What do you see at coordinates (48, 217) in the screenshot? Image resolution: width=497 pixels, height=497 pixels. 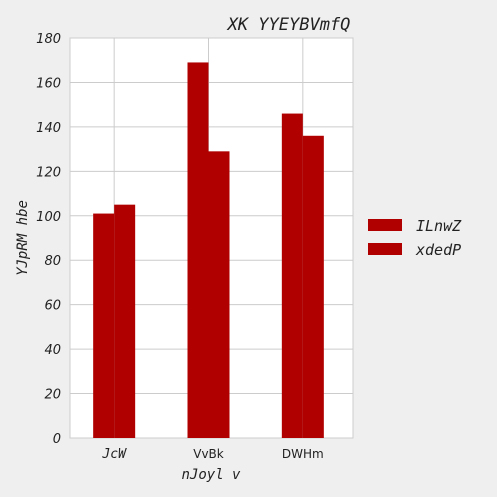 I see `y-tick-label: 100` at bounding box center [48, 217].